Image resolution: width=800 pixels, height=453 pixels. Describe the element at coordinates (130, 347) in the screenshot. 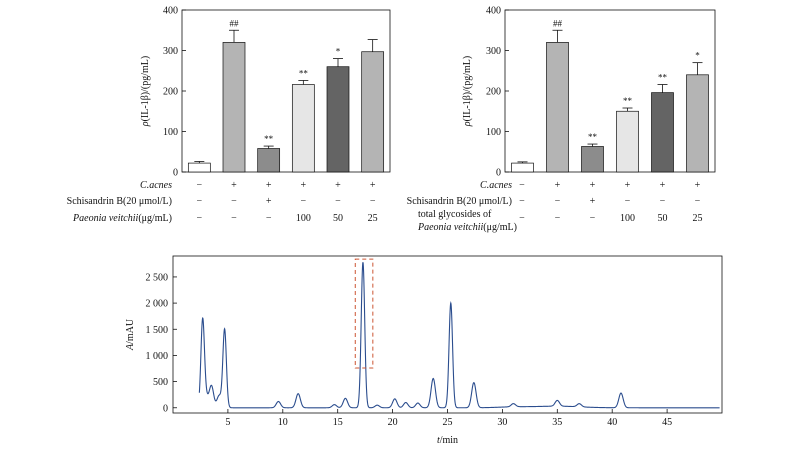

I see `y-axis-label-symbol: A` at that location.